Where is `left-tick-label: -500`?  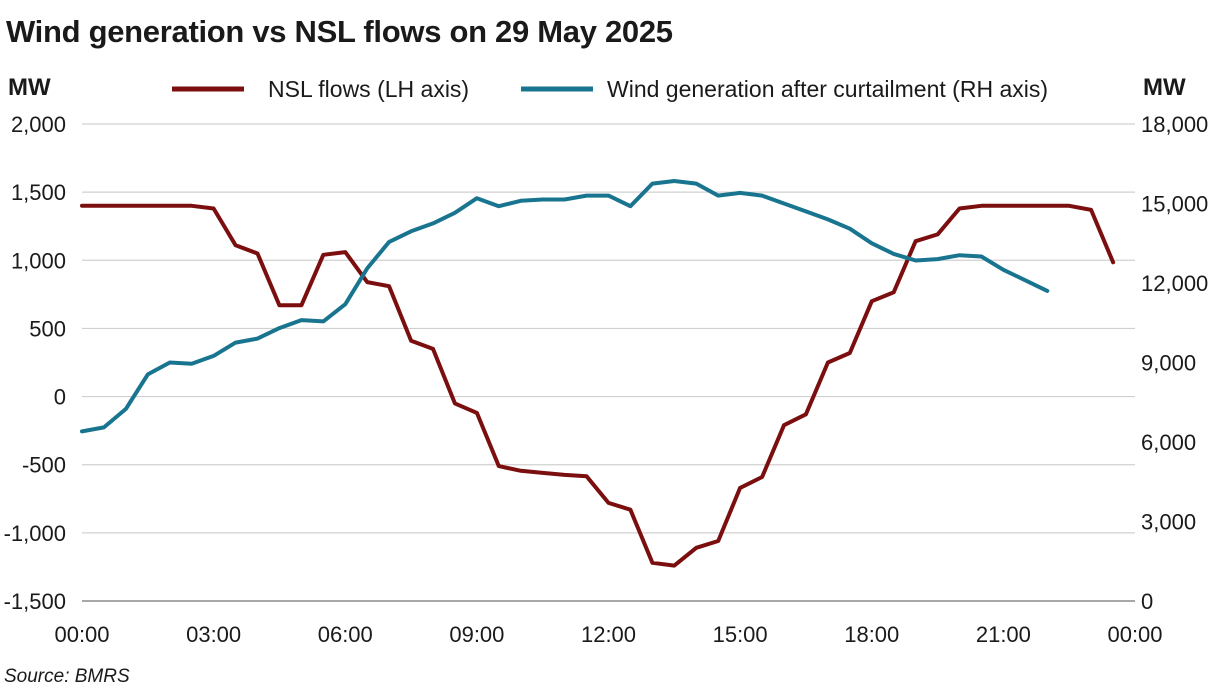
left-tick-label: -500 is located at coordinates (44, 465).